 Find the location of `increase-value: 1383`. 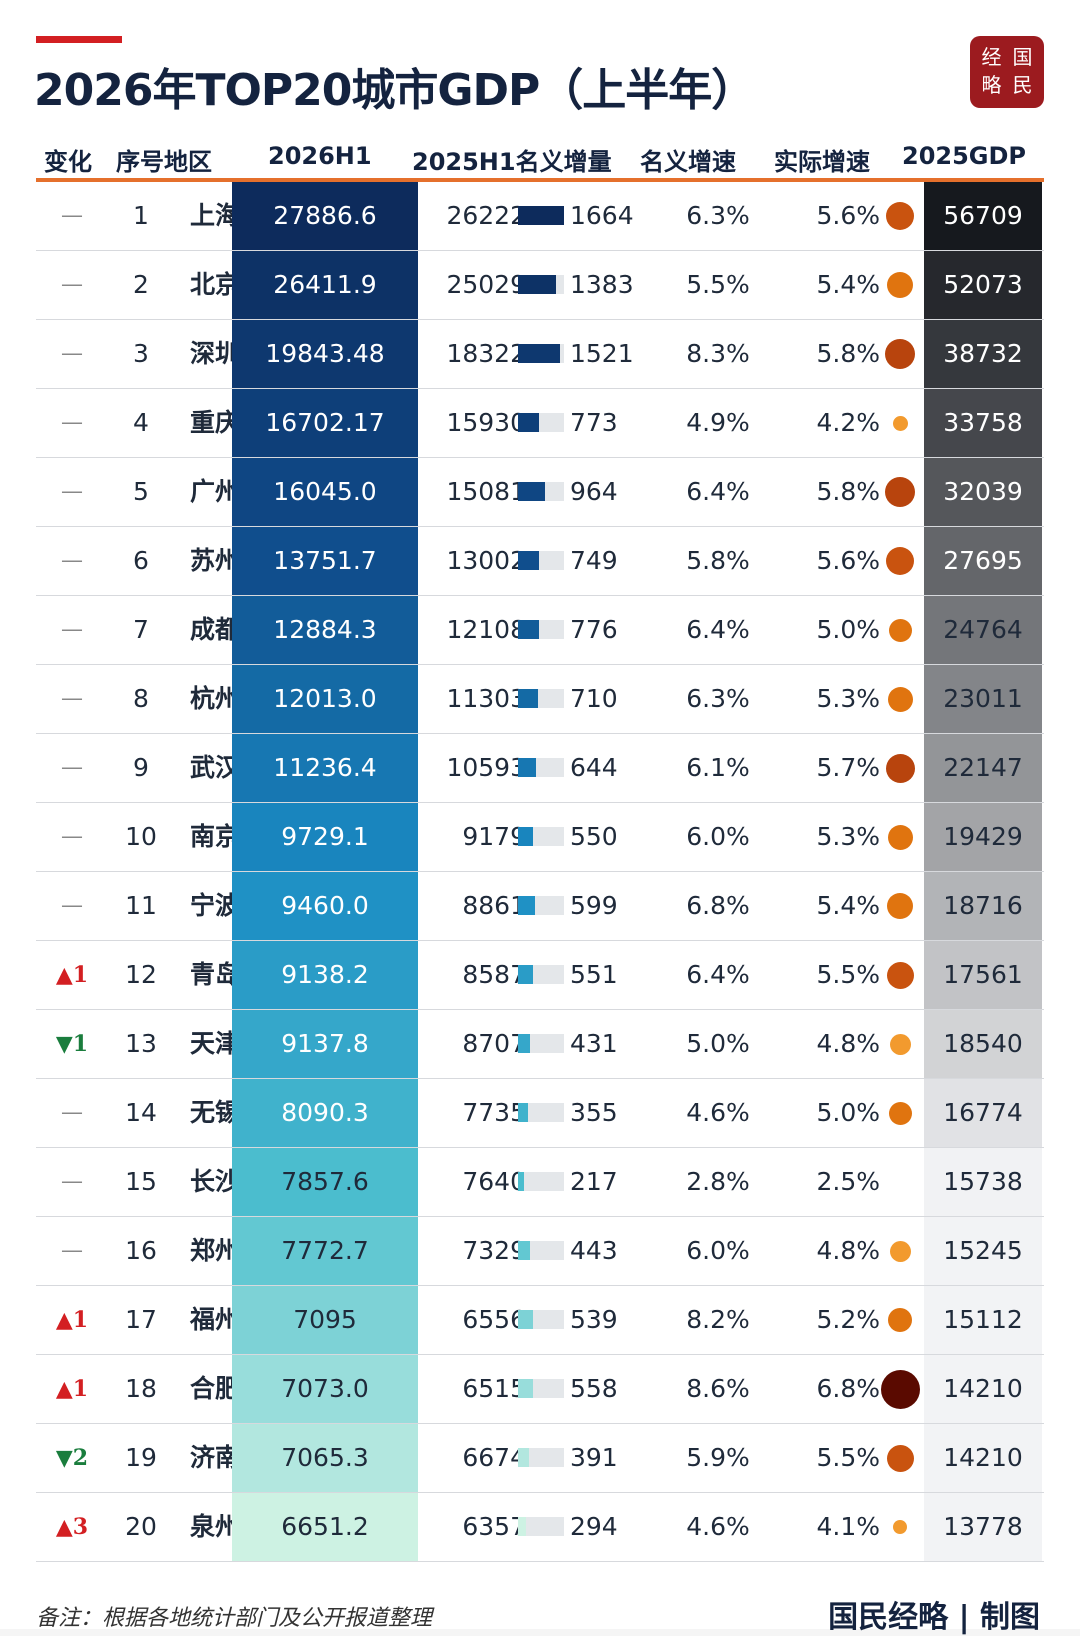

increase-value: 1383 is located at coordinates (602, 284).